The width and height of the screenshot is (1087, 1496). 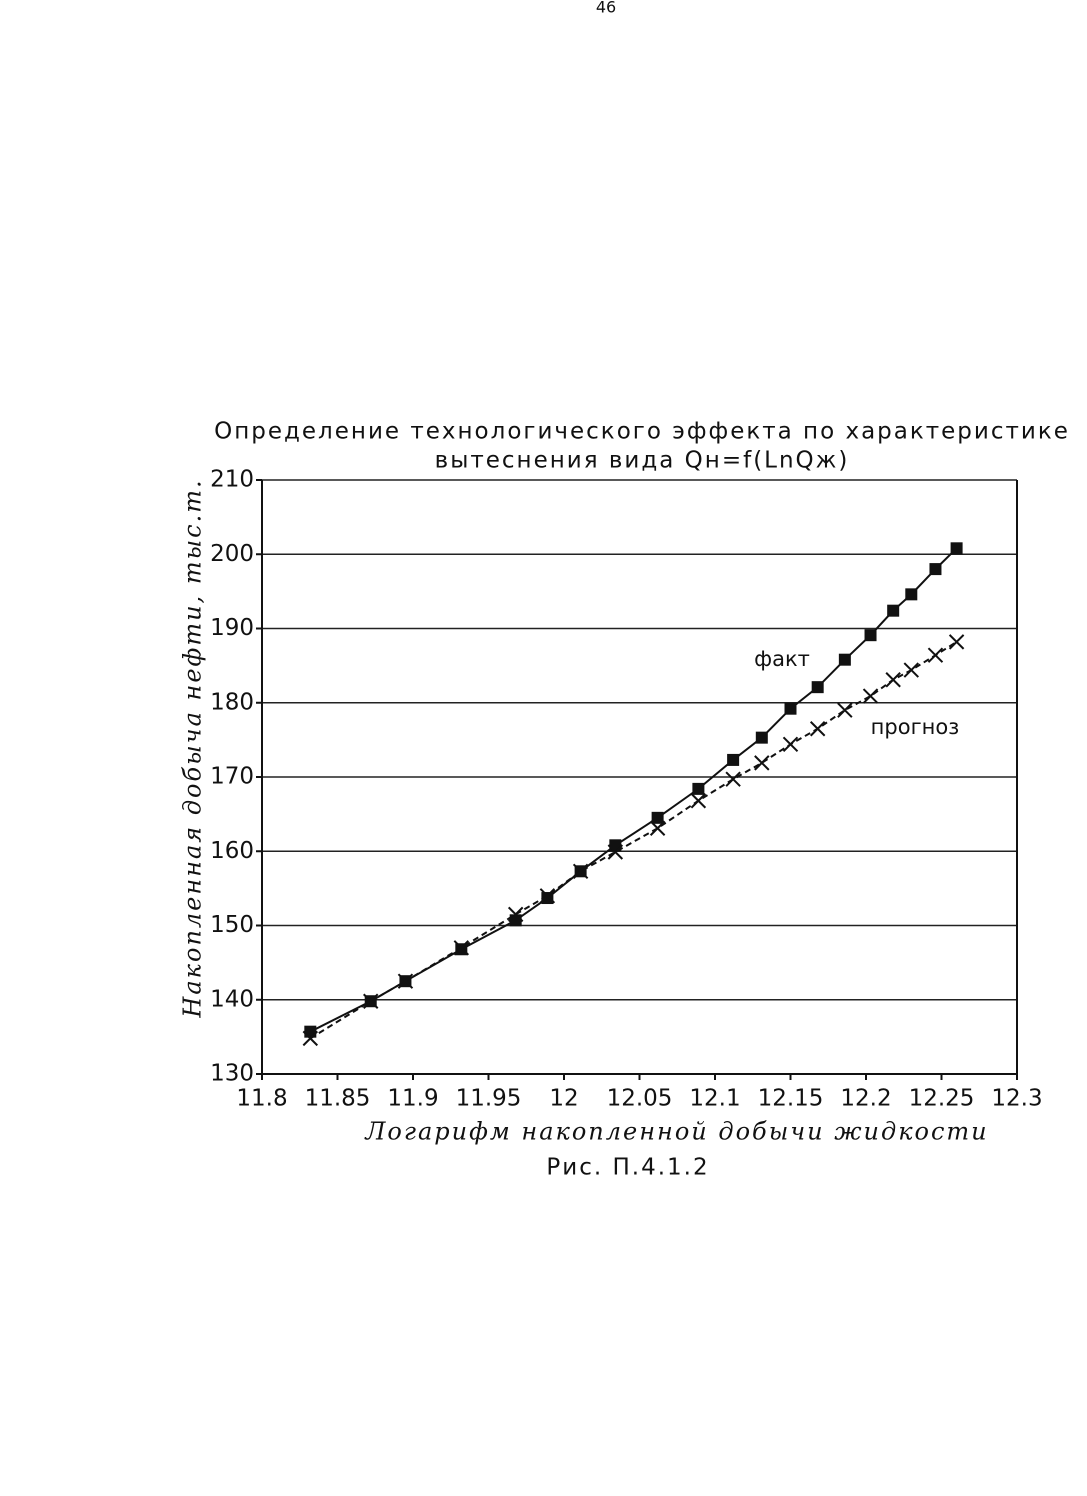 I want to click on y-tick-label: 210, so click(x=232, y=480).